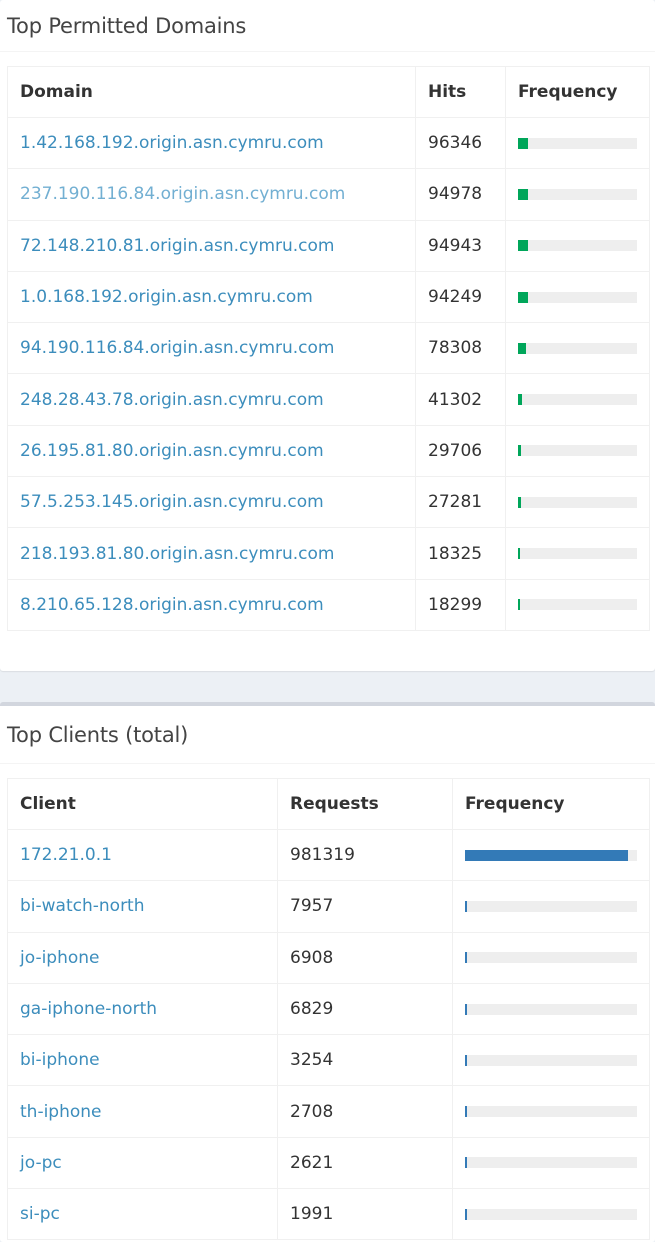  Describe the element at coordinates (177, 348) in the screenshot. I see `domain-link: 94.190.116.84.origin.asn.cymru.com` at that location.